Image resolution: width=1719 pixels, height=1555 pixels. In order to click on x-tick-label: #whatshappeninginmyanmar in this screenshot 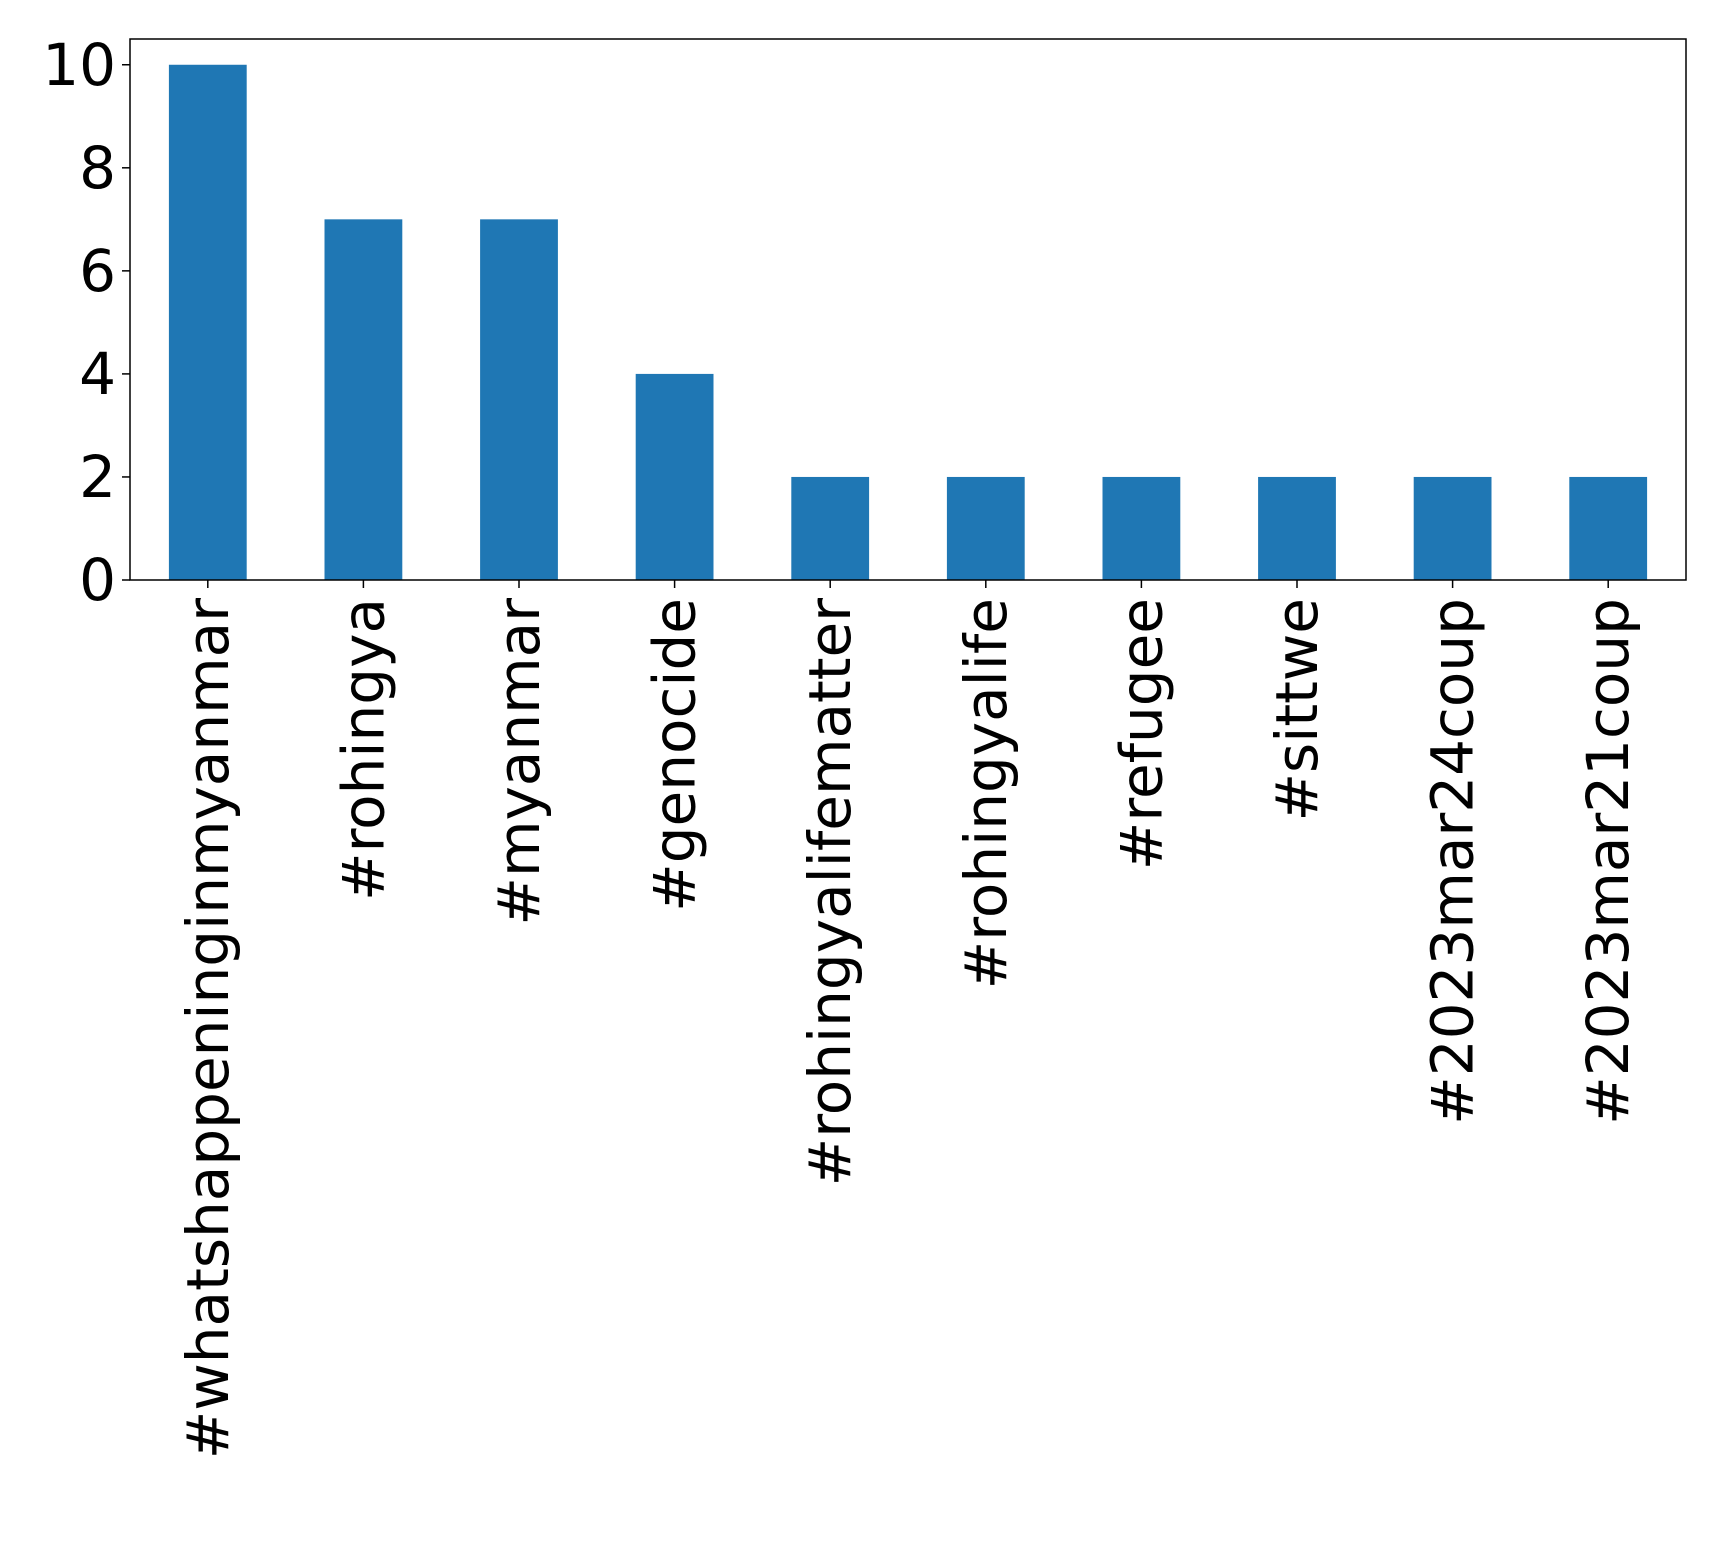, I will do `click(208, 1028)`.